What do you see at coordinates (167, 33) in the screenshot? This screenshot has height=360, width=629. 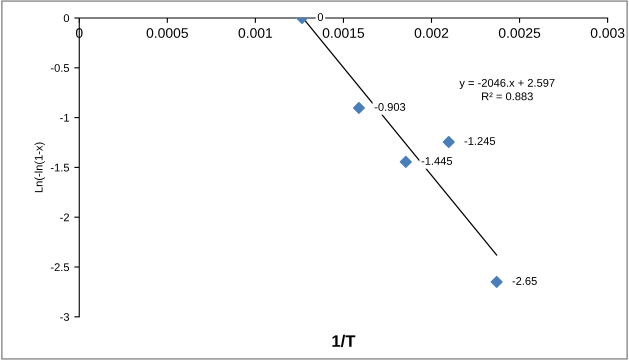 I see `x-tick-label: 0.0005` at bounding box center [167, 33].